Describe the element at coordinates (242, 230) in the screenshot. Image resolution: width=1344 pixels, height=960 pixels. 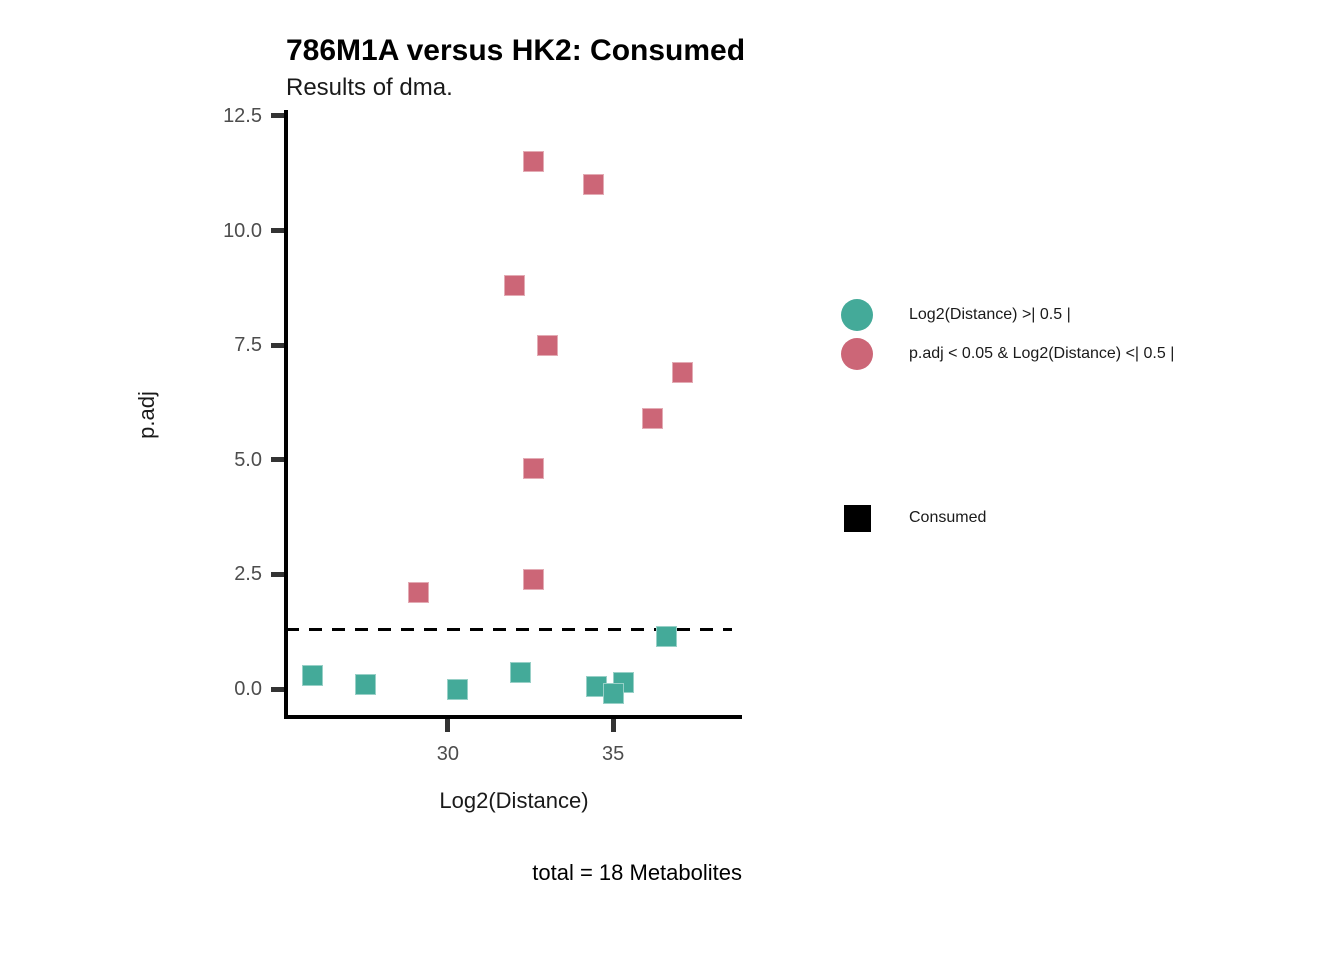
I see `y-tick-label: 10.0` at that location.